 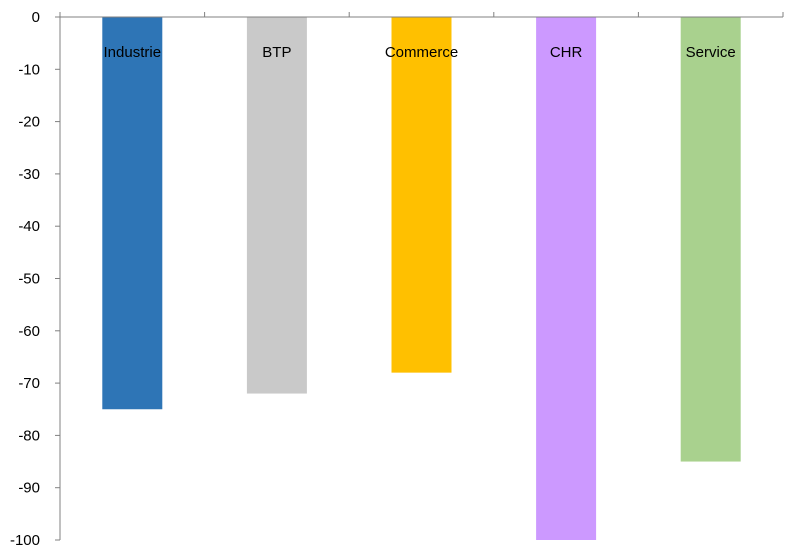 What do you see at coordinates (29, 331) in the screenshot?
I see `y-tick-label: -60` at bounding box center [29, 331].